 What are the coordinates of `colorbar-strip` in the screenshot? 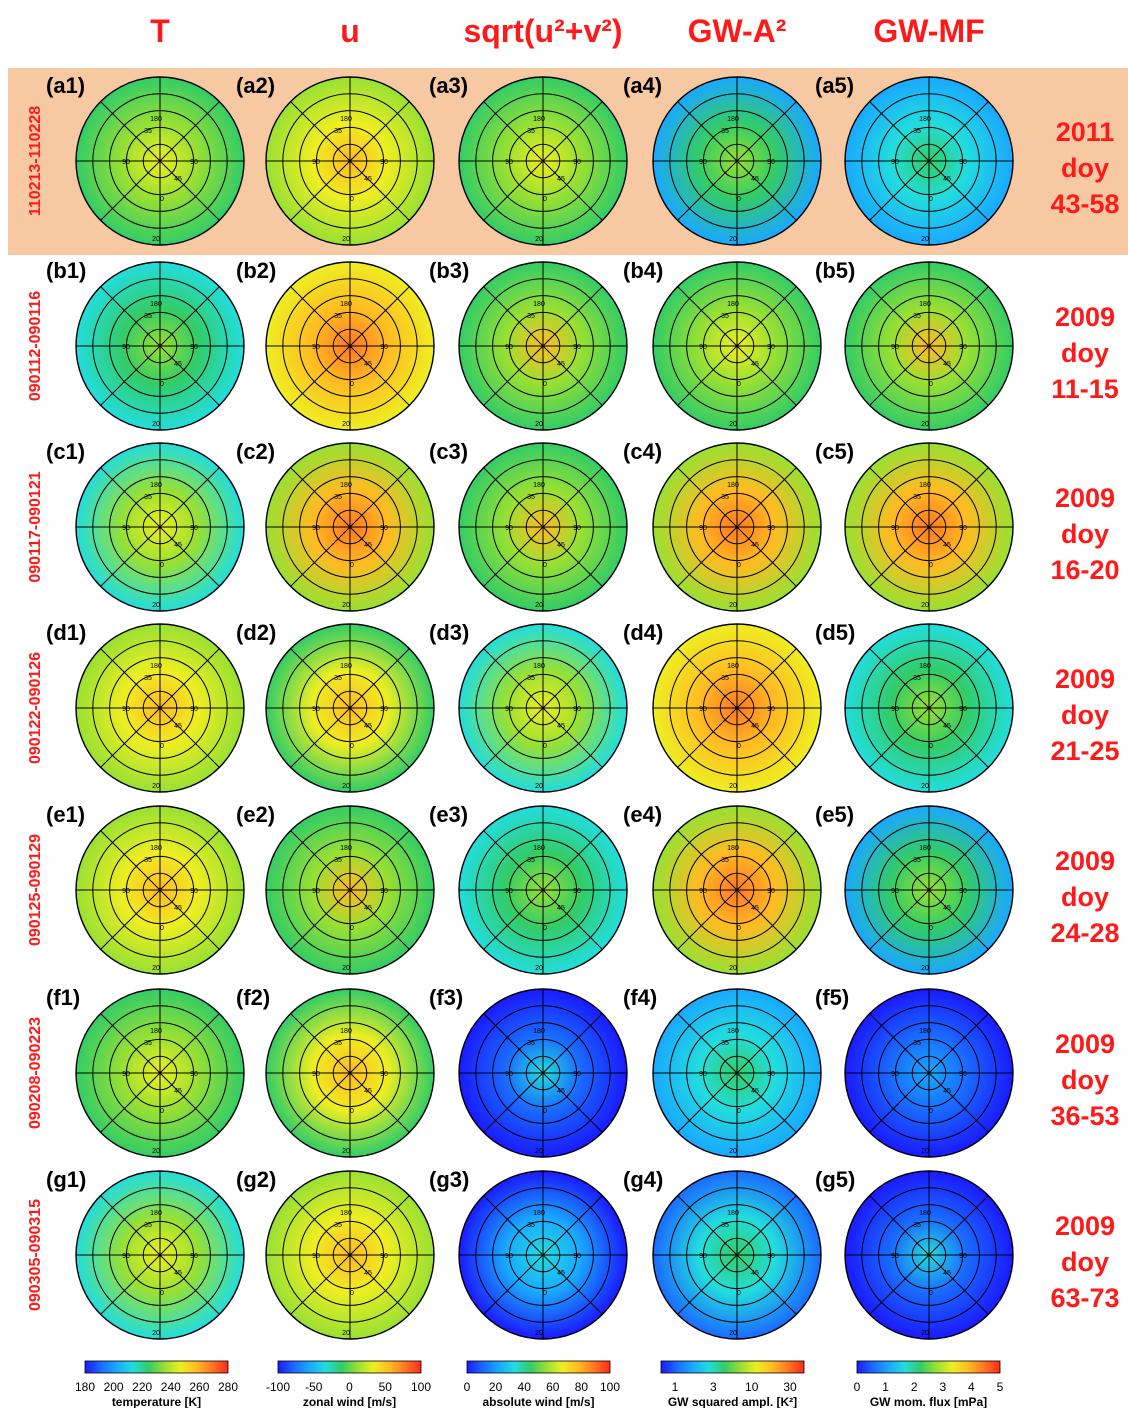 It's located at (538, 1367).